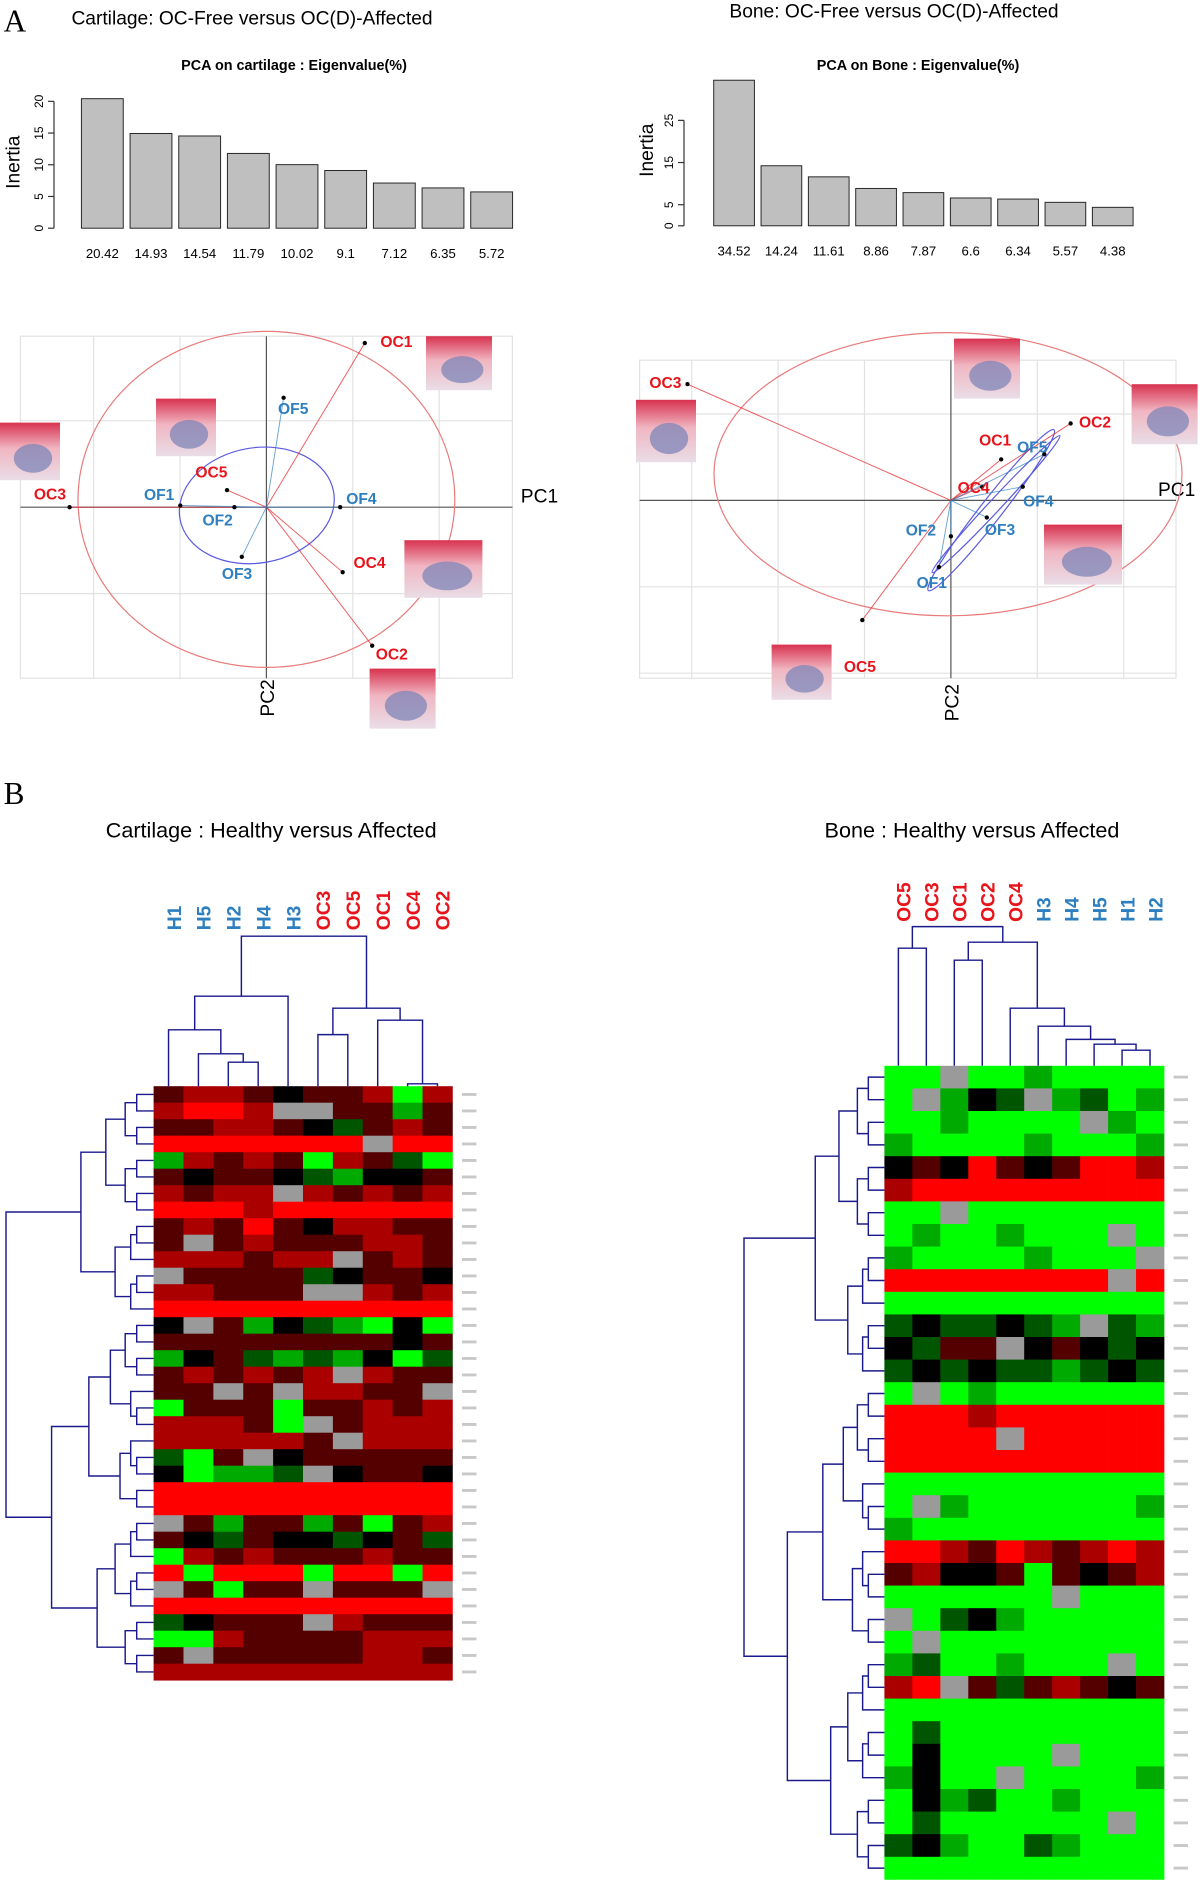  I want to click on point-label: OF1, so click(159, 495).